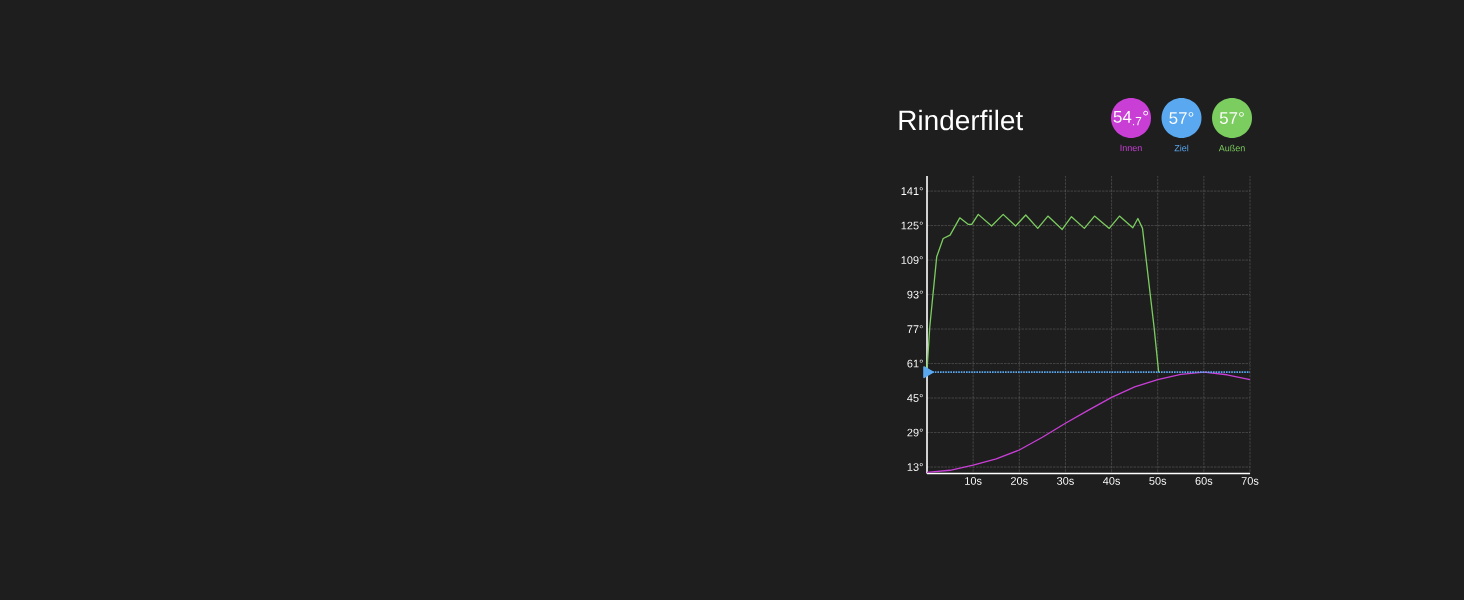 This screenshot has height=600, width=1464. I want to click on y-tick-label: 13°, so click(915, 467).